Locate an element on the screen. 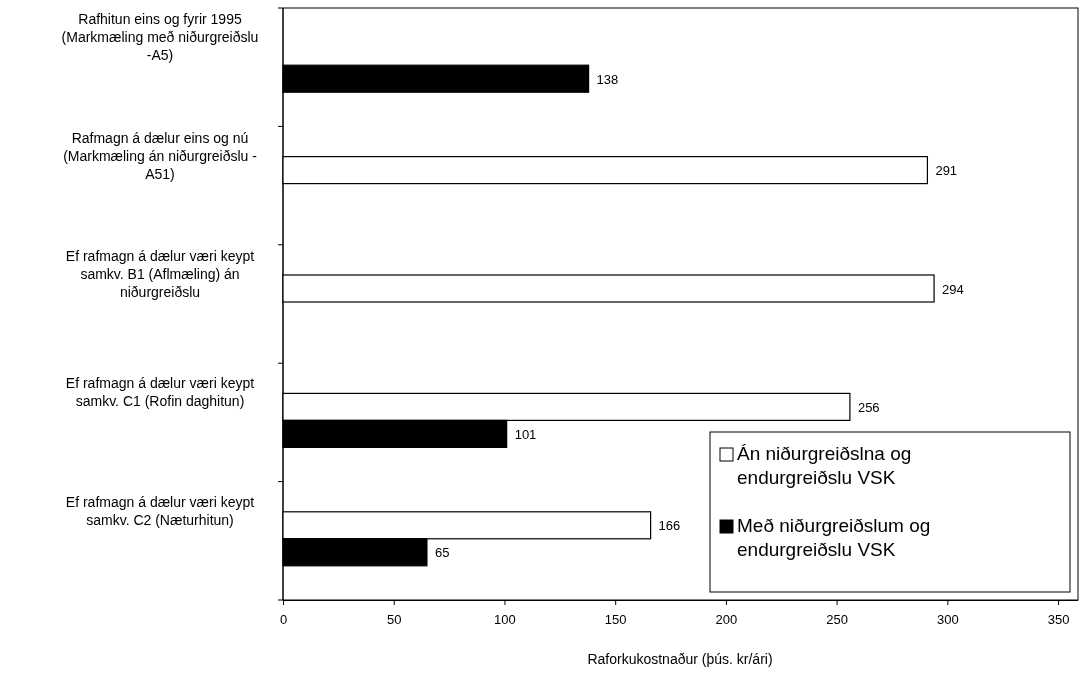  data-label: 166 is located at coordinates (669, 526).